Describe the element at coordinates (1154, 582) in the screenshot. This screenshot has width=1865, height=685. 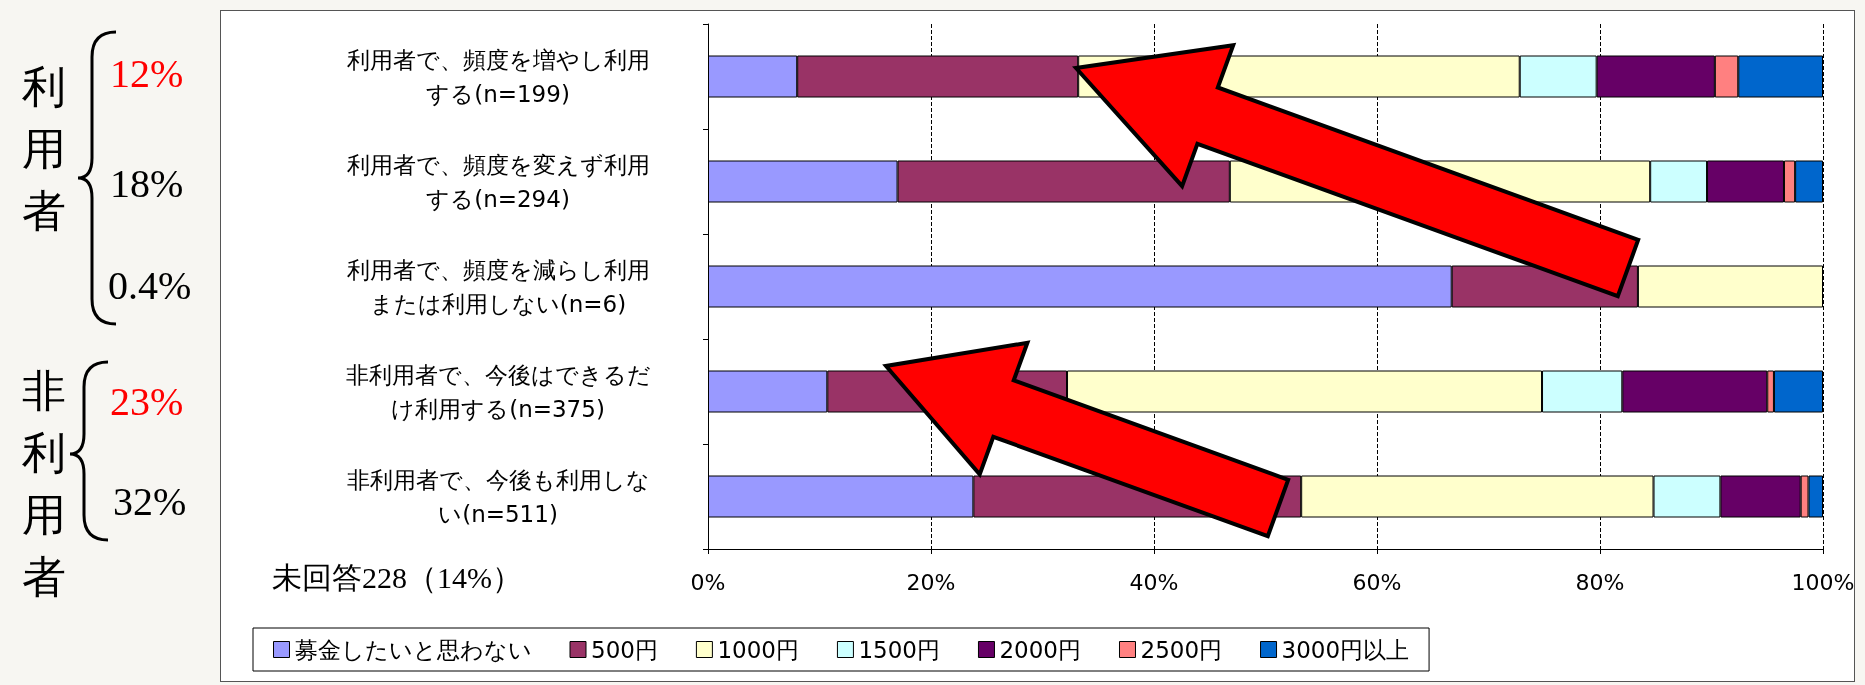
I see `x-tick-label: 40%` at that location.